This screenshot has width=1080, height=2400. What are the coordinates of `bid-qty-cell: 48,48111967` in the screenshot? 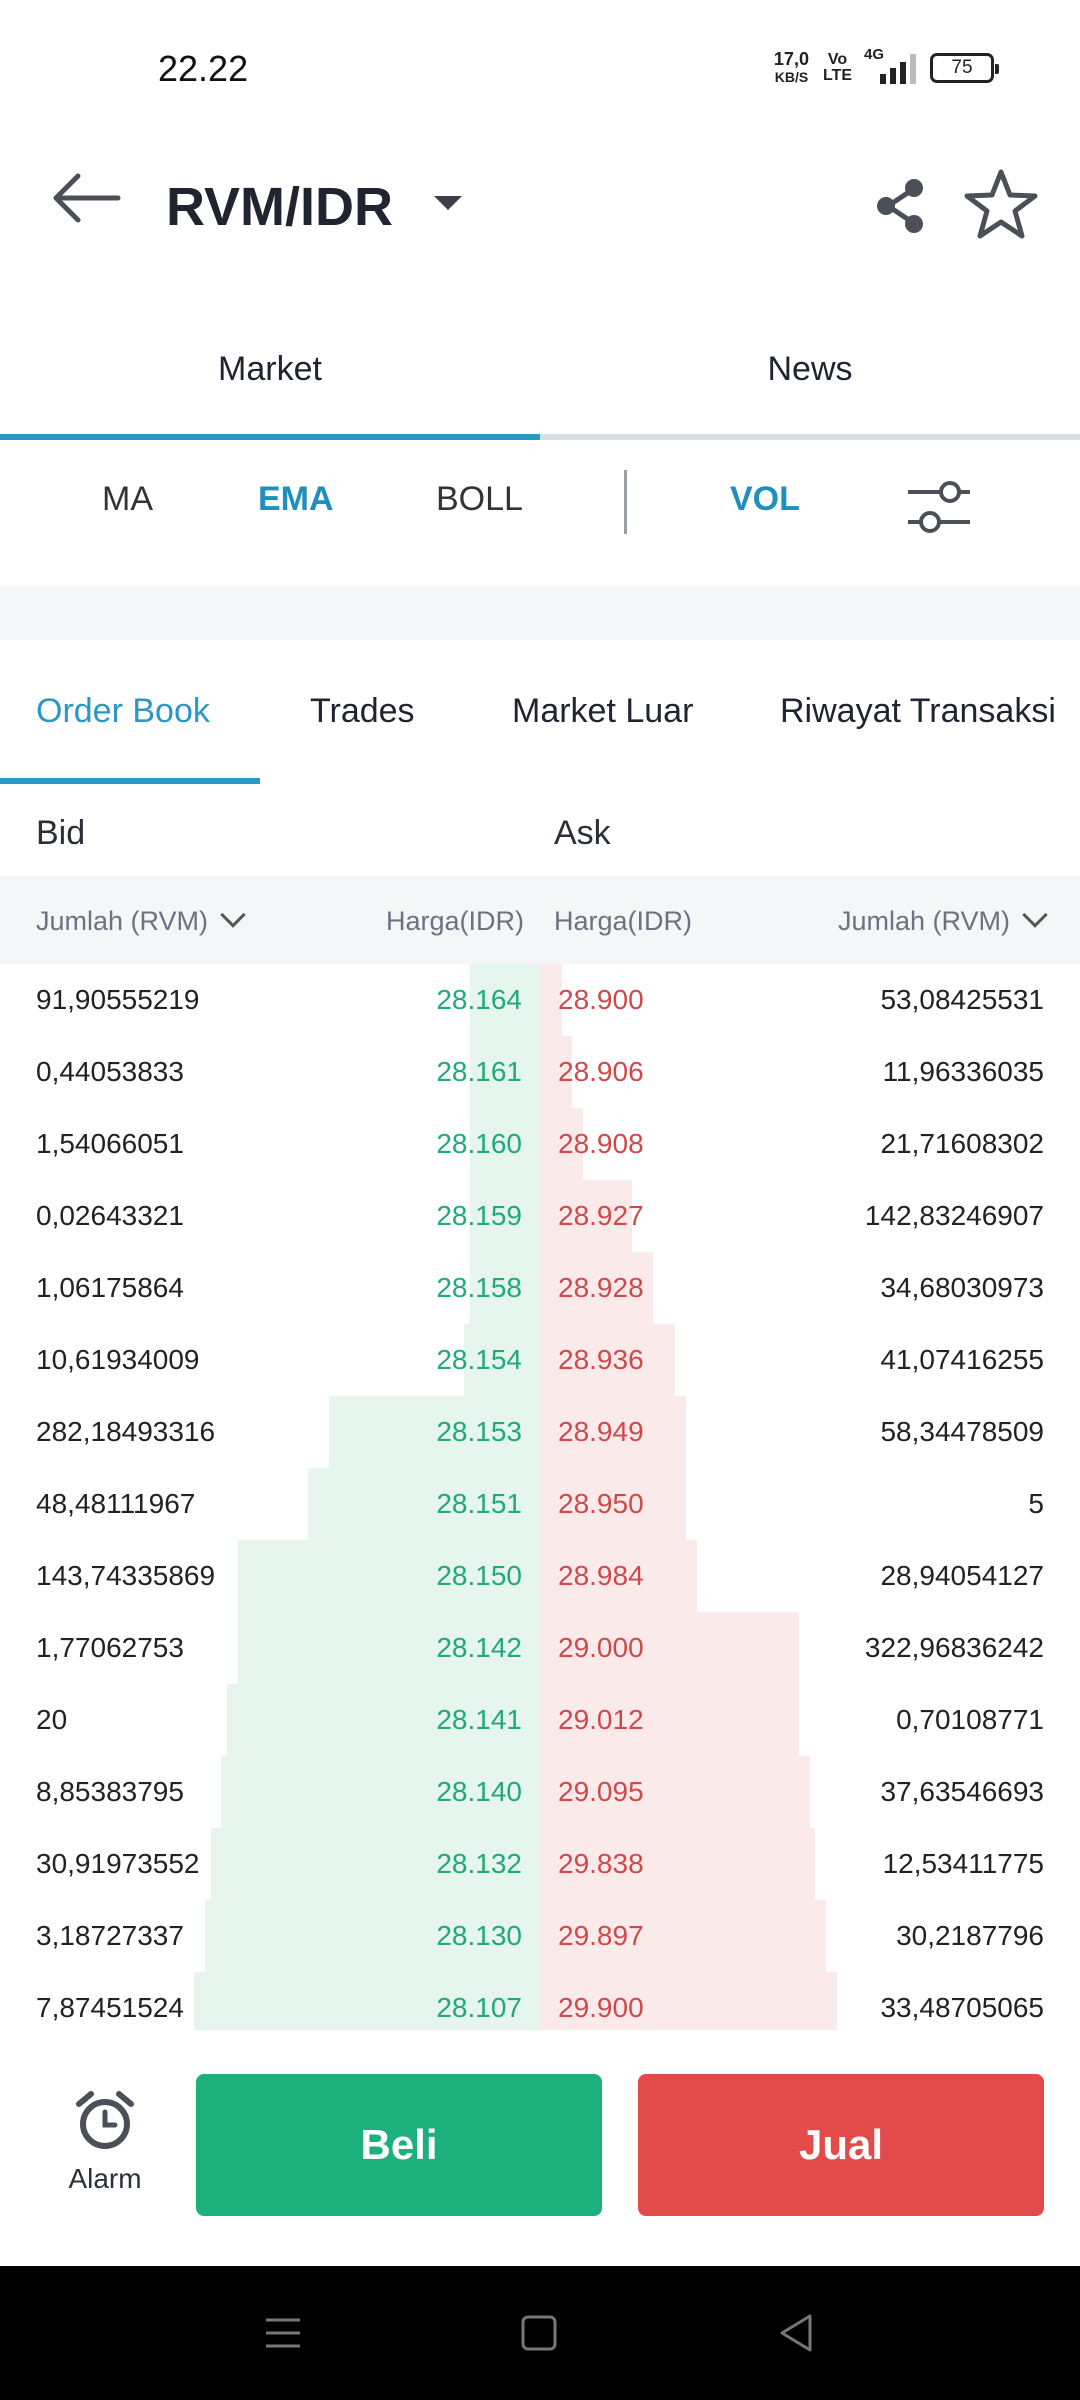 It's located at (116, 1503).